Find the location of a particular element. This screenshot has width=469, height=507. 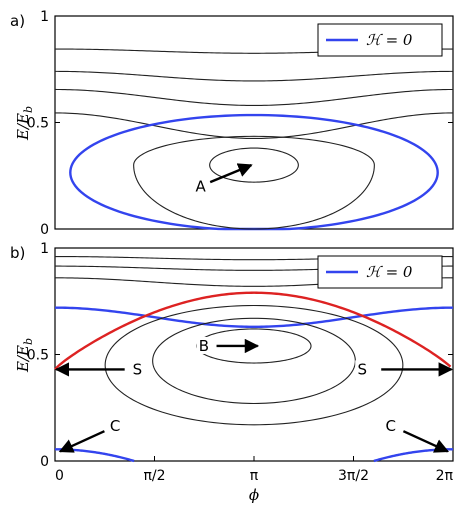

annotations-a: A is located at coordinates (223, 179).